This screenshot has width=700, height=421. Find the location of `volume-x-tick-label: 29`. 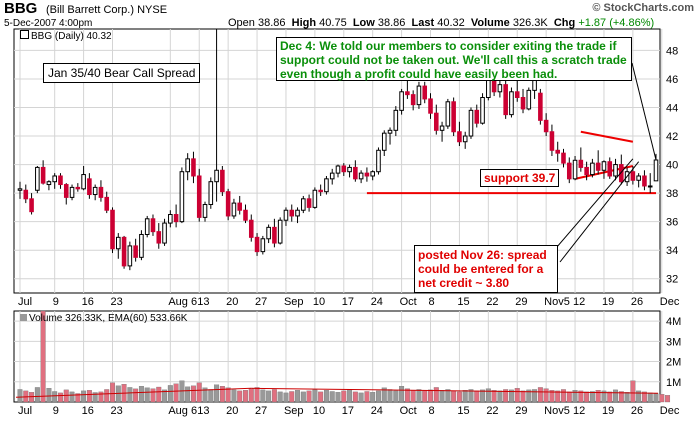

volume-x-tick-label: 29 is located at coordinates (521, 411).